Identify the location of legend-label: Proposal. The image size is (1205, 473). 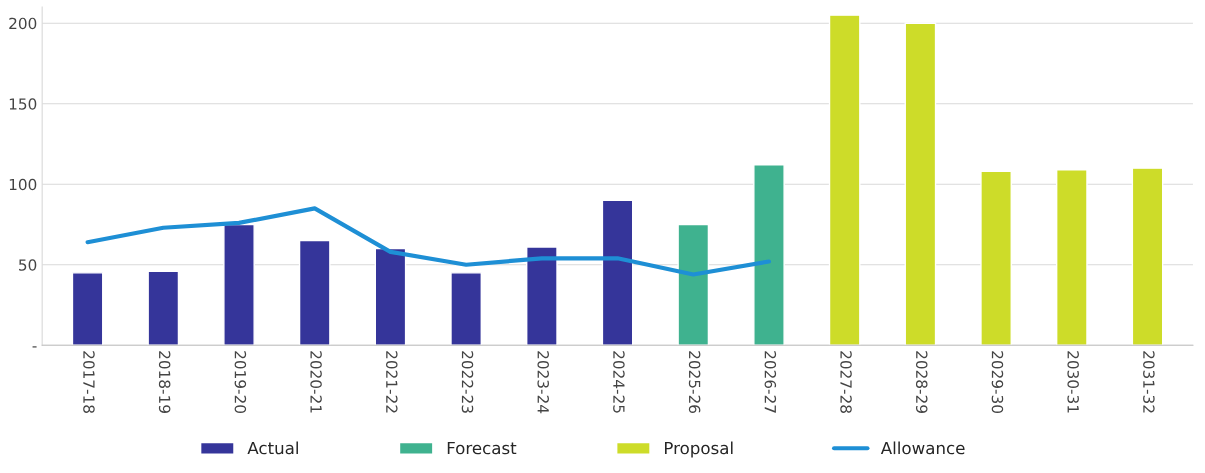
(698, 449).